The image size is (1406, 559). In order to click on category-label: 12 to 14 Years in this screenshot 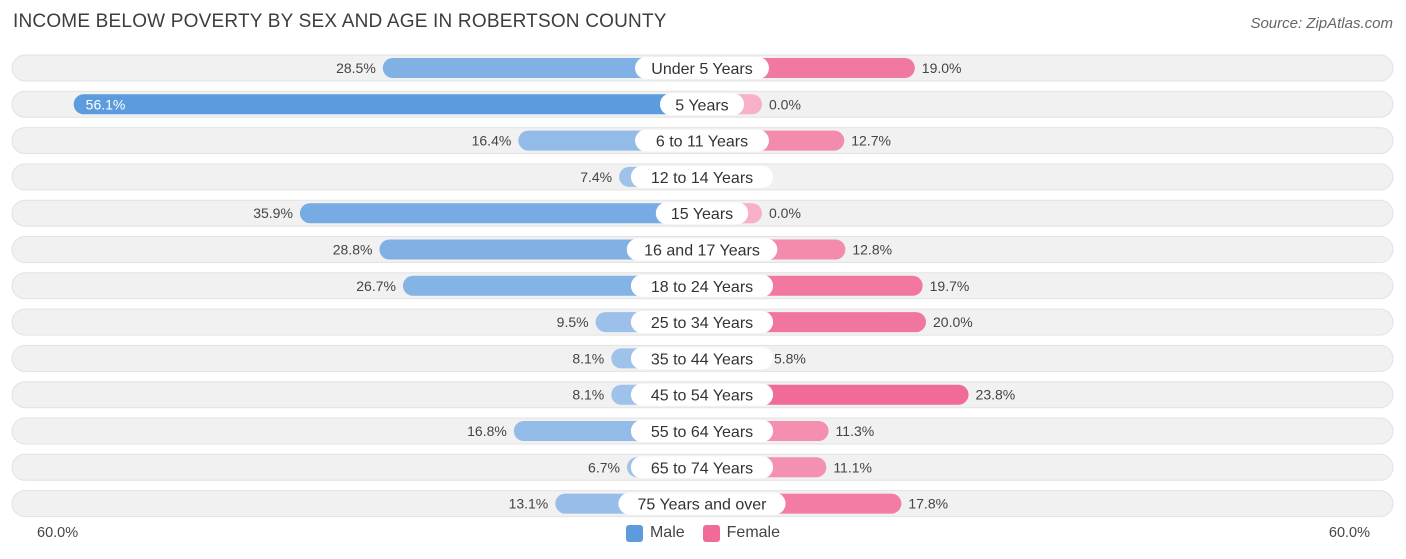, I will do `click(702, 178)`.